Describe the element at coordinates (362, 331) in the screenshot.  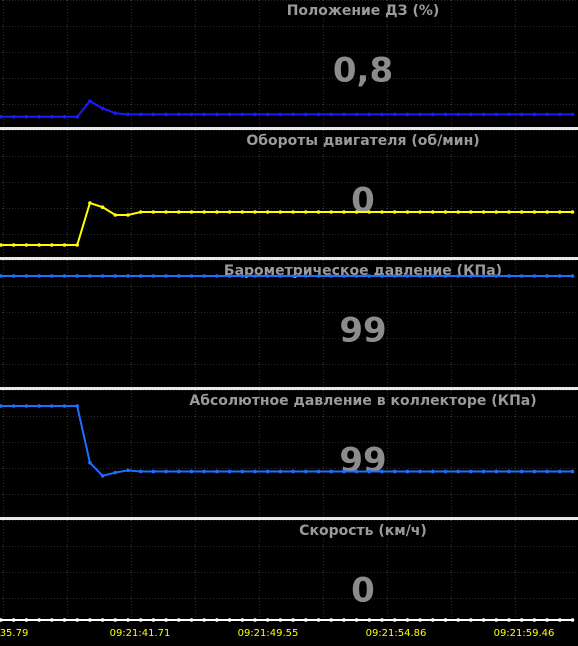
I see `current-value: 99` at that location.